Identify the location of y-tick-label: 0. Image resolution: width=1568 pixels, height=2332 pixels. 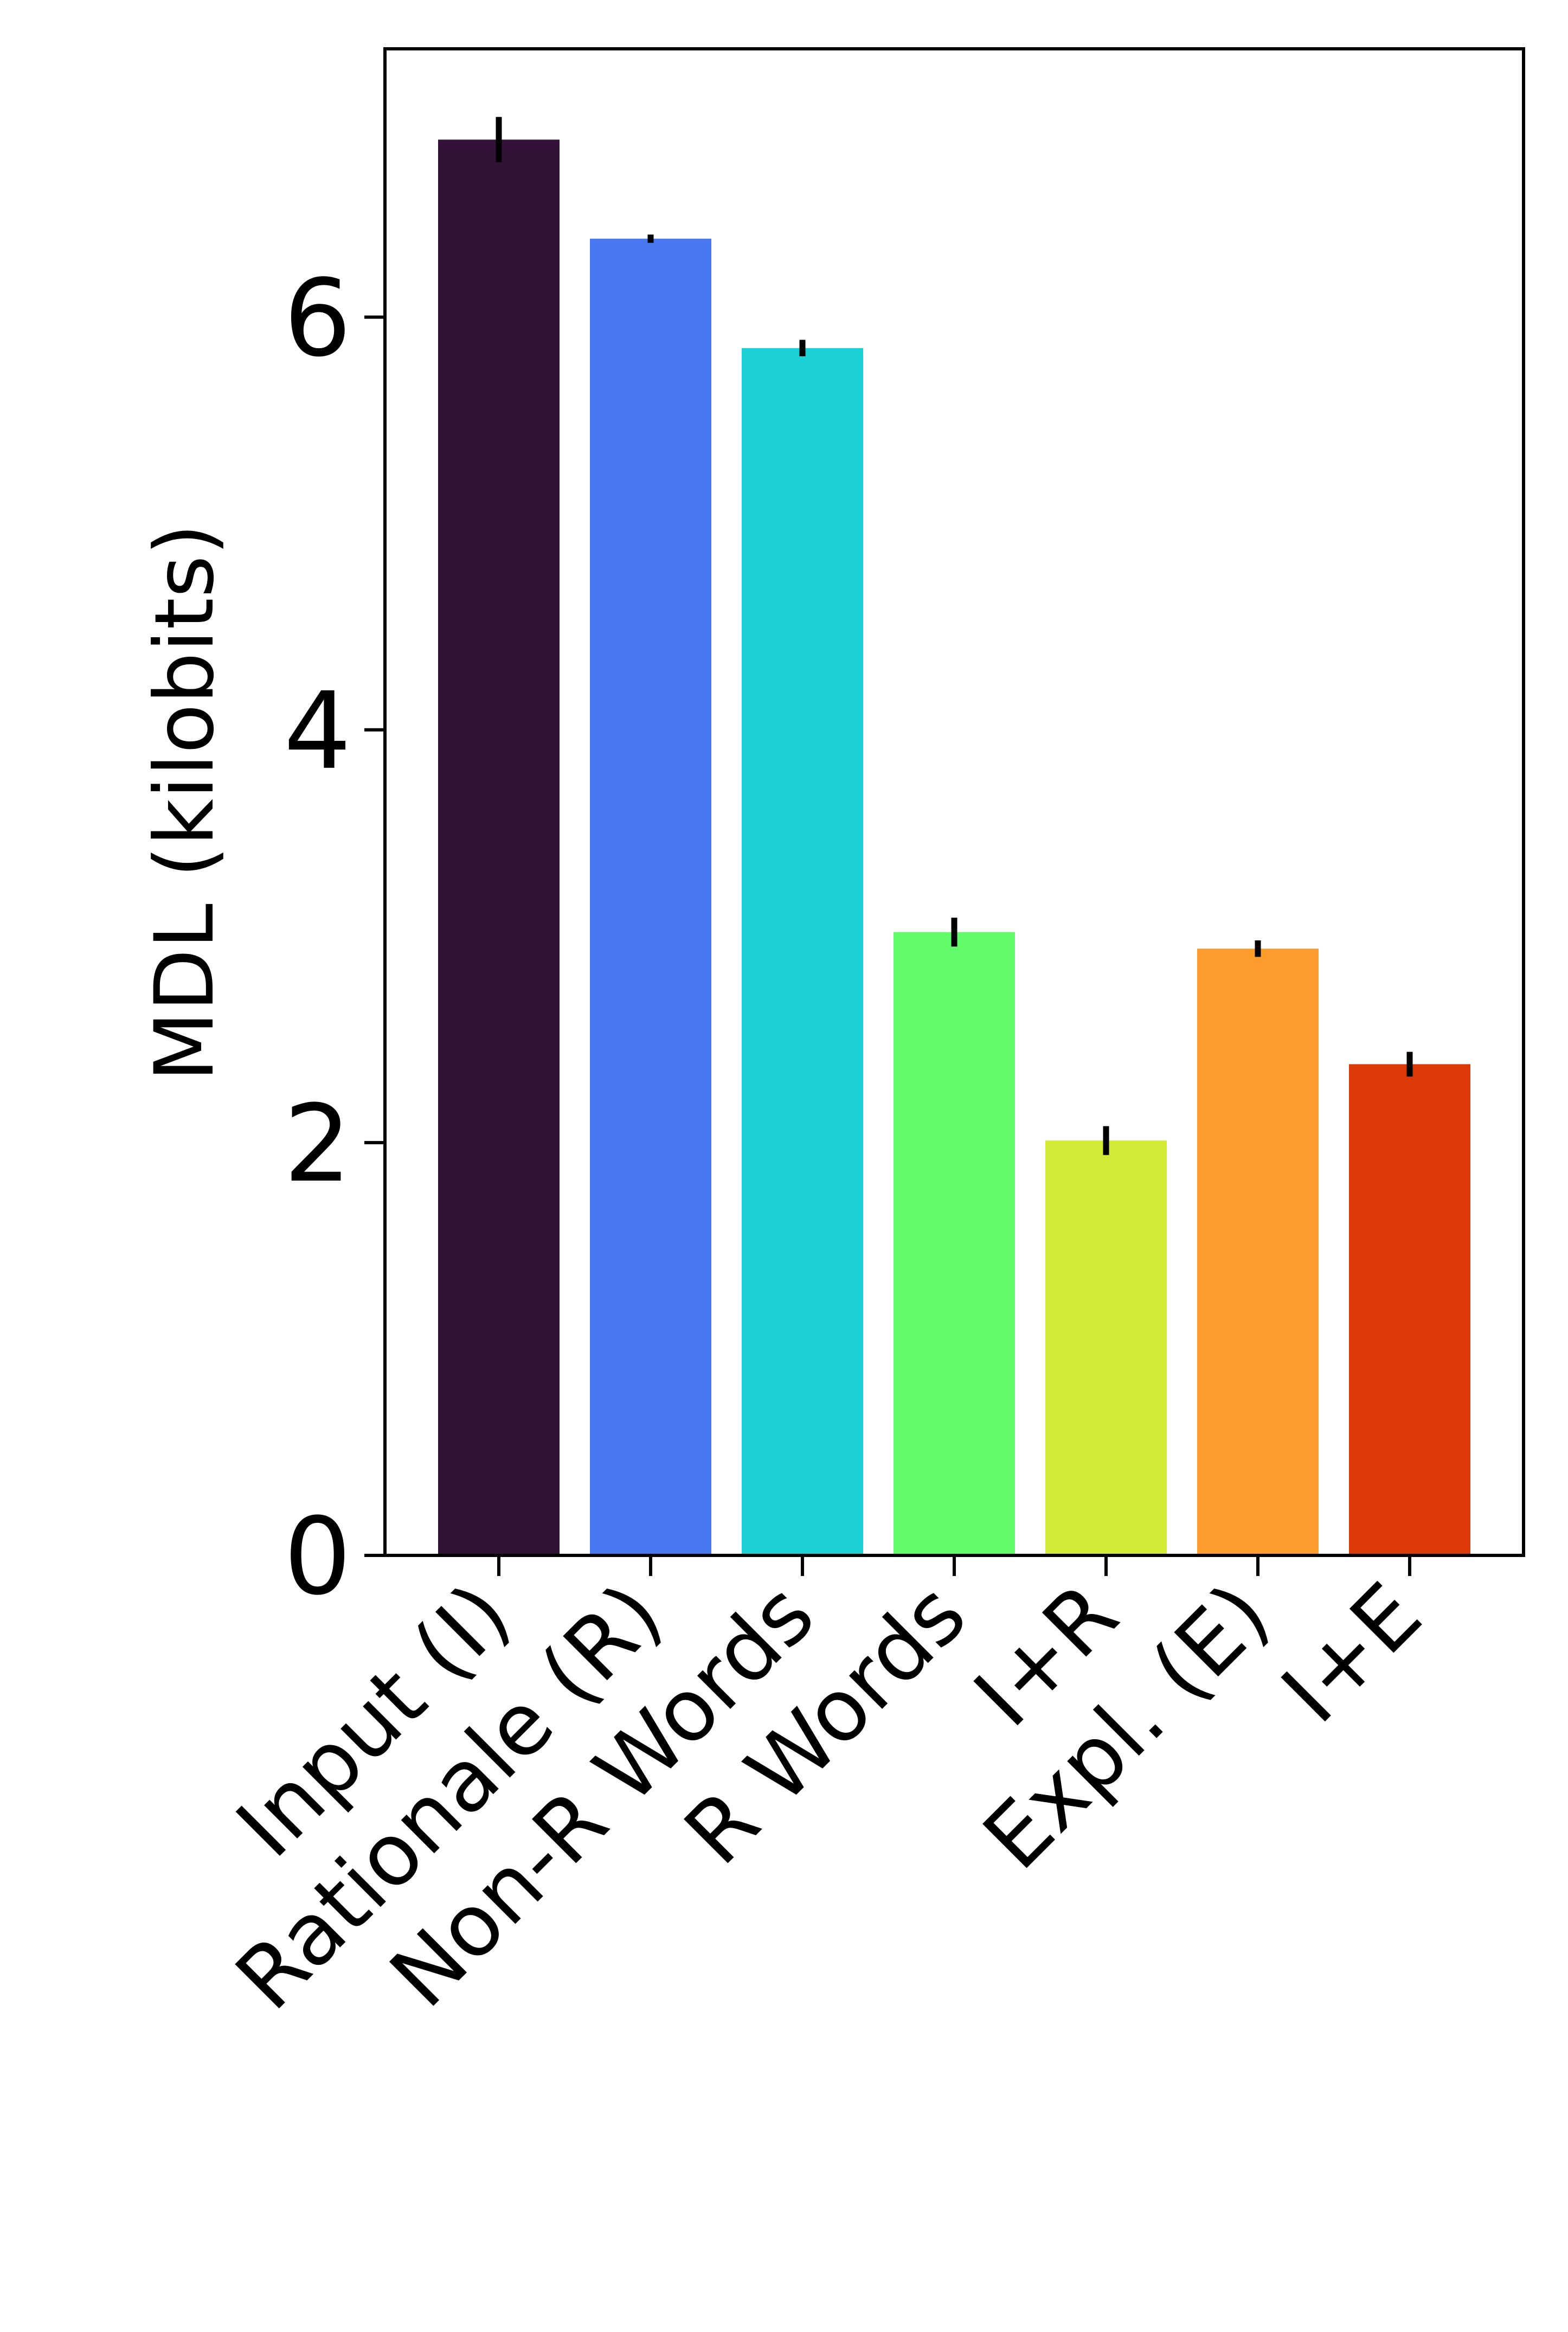
(317, 1557).